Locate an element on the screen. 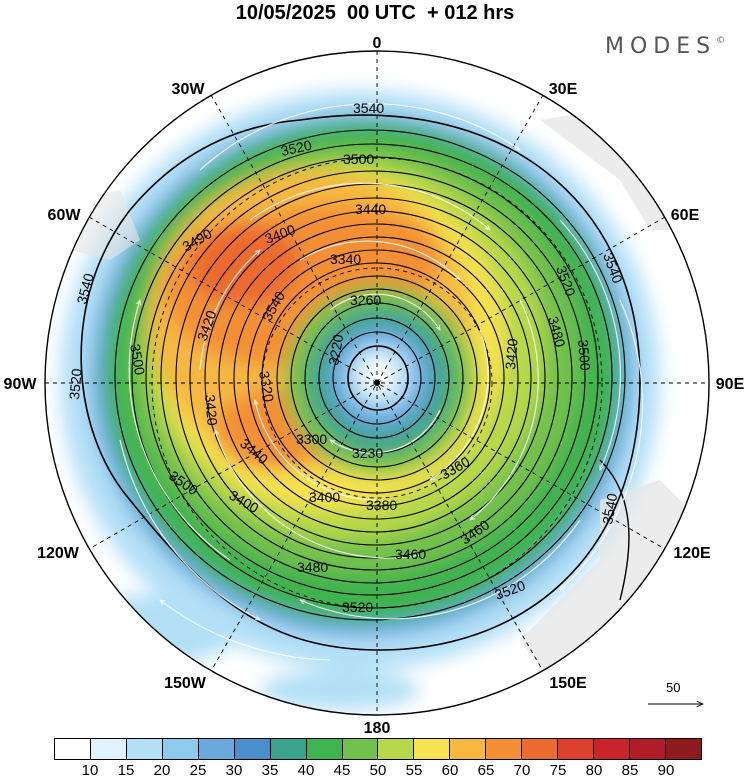 The height and width of the screenshot is (782, 750). colorbar-tick-label: 75 is located at coordinates (558, 770).